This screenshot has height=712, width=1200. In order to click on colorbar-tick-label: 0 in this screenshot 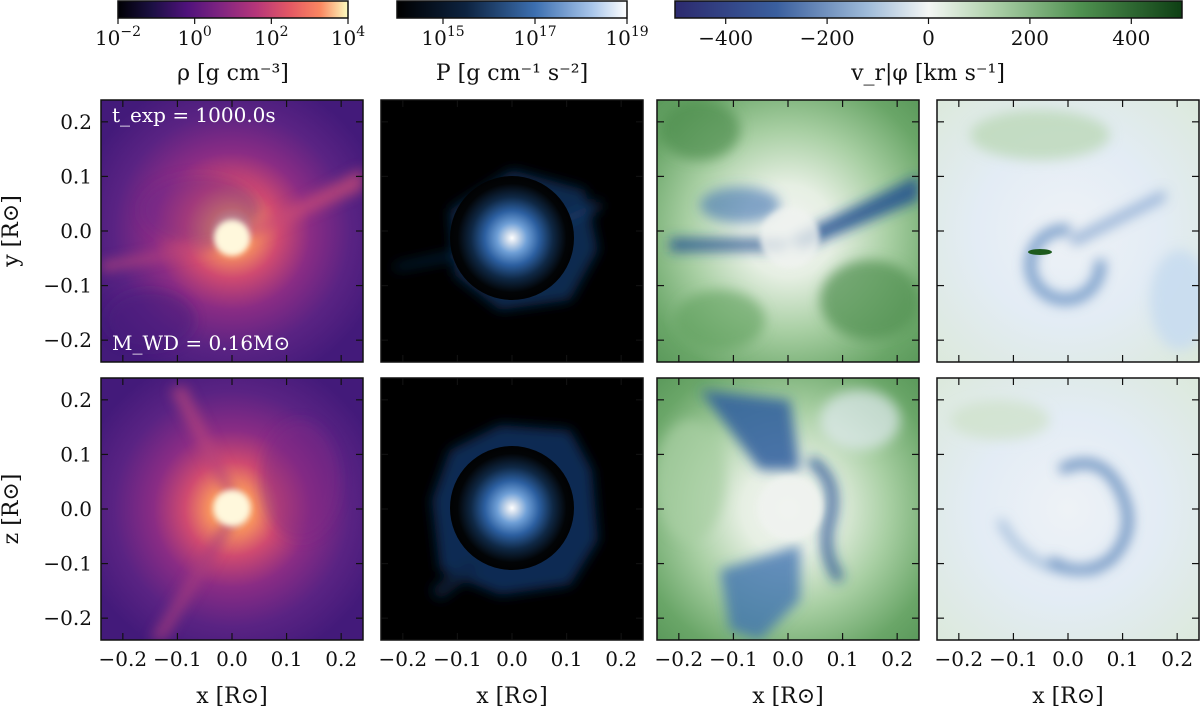, I will do `click(928, 38)`.